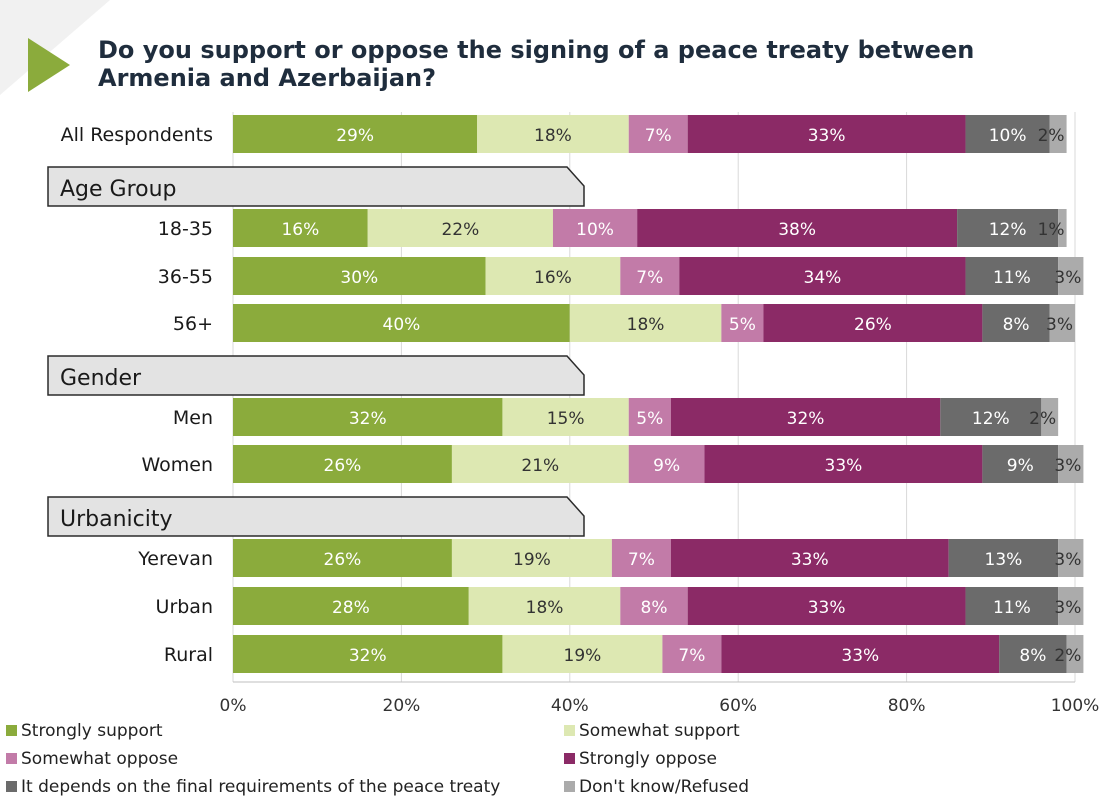 This screenshot has height=801, width=1100. I want to click on group-header-label: Urbanicity, so click(116, 519).